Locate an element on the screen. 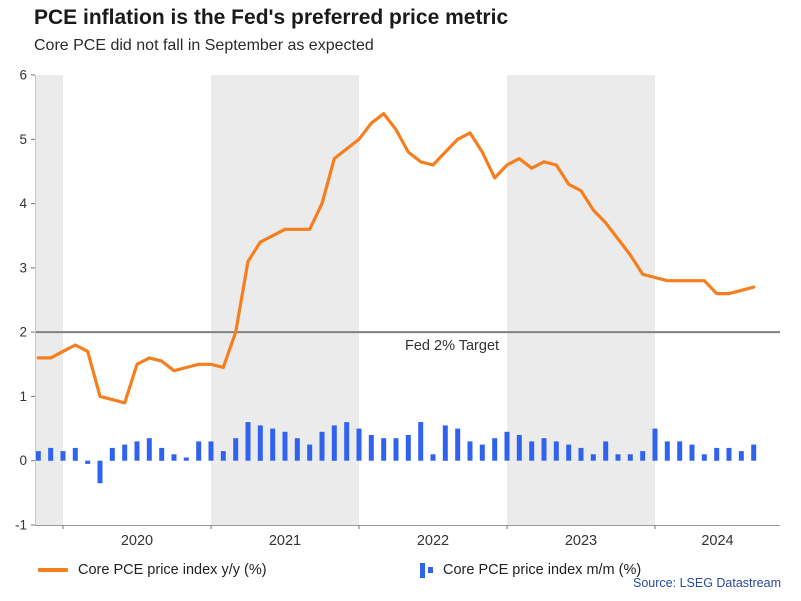  svg-text: 1 is located at coordinates (23, 396).